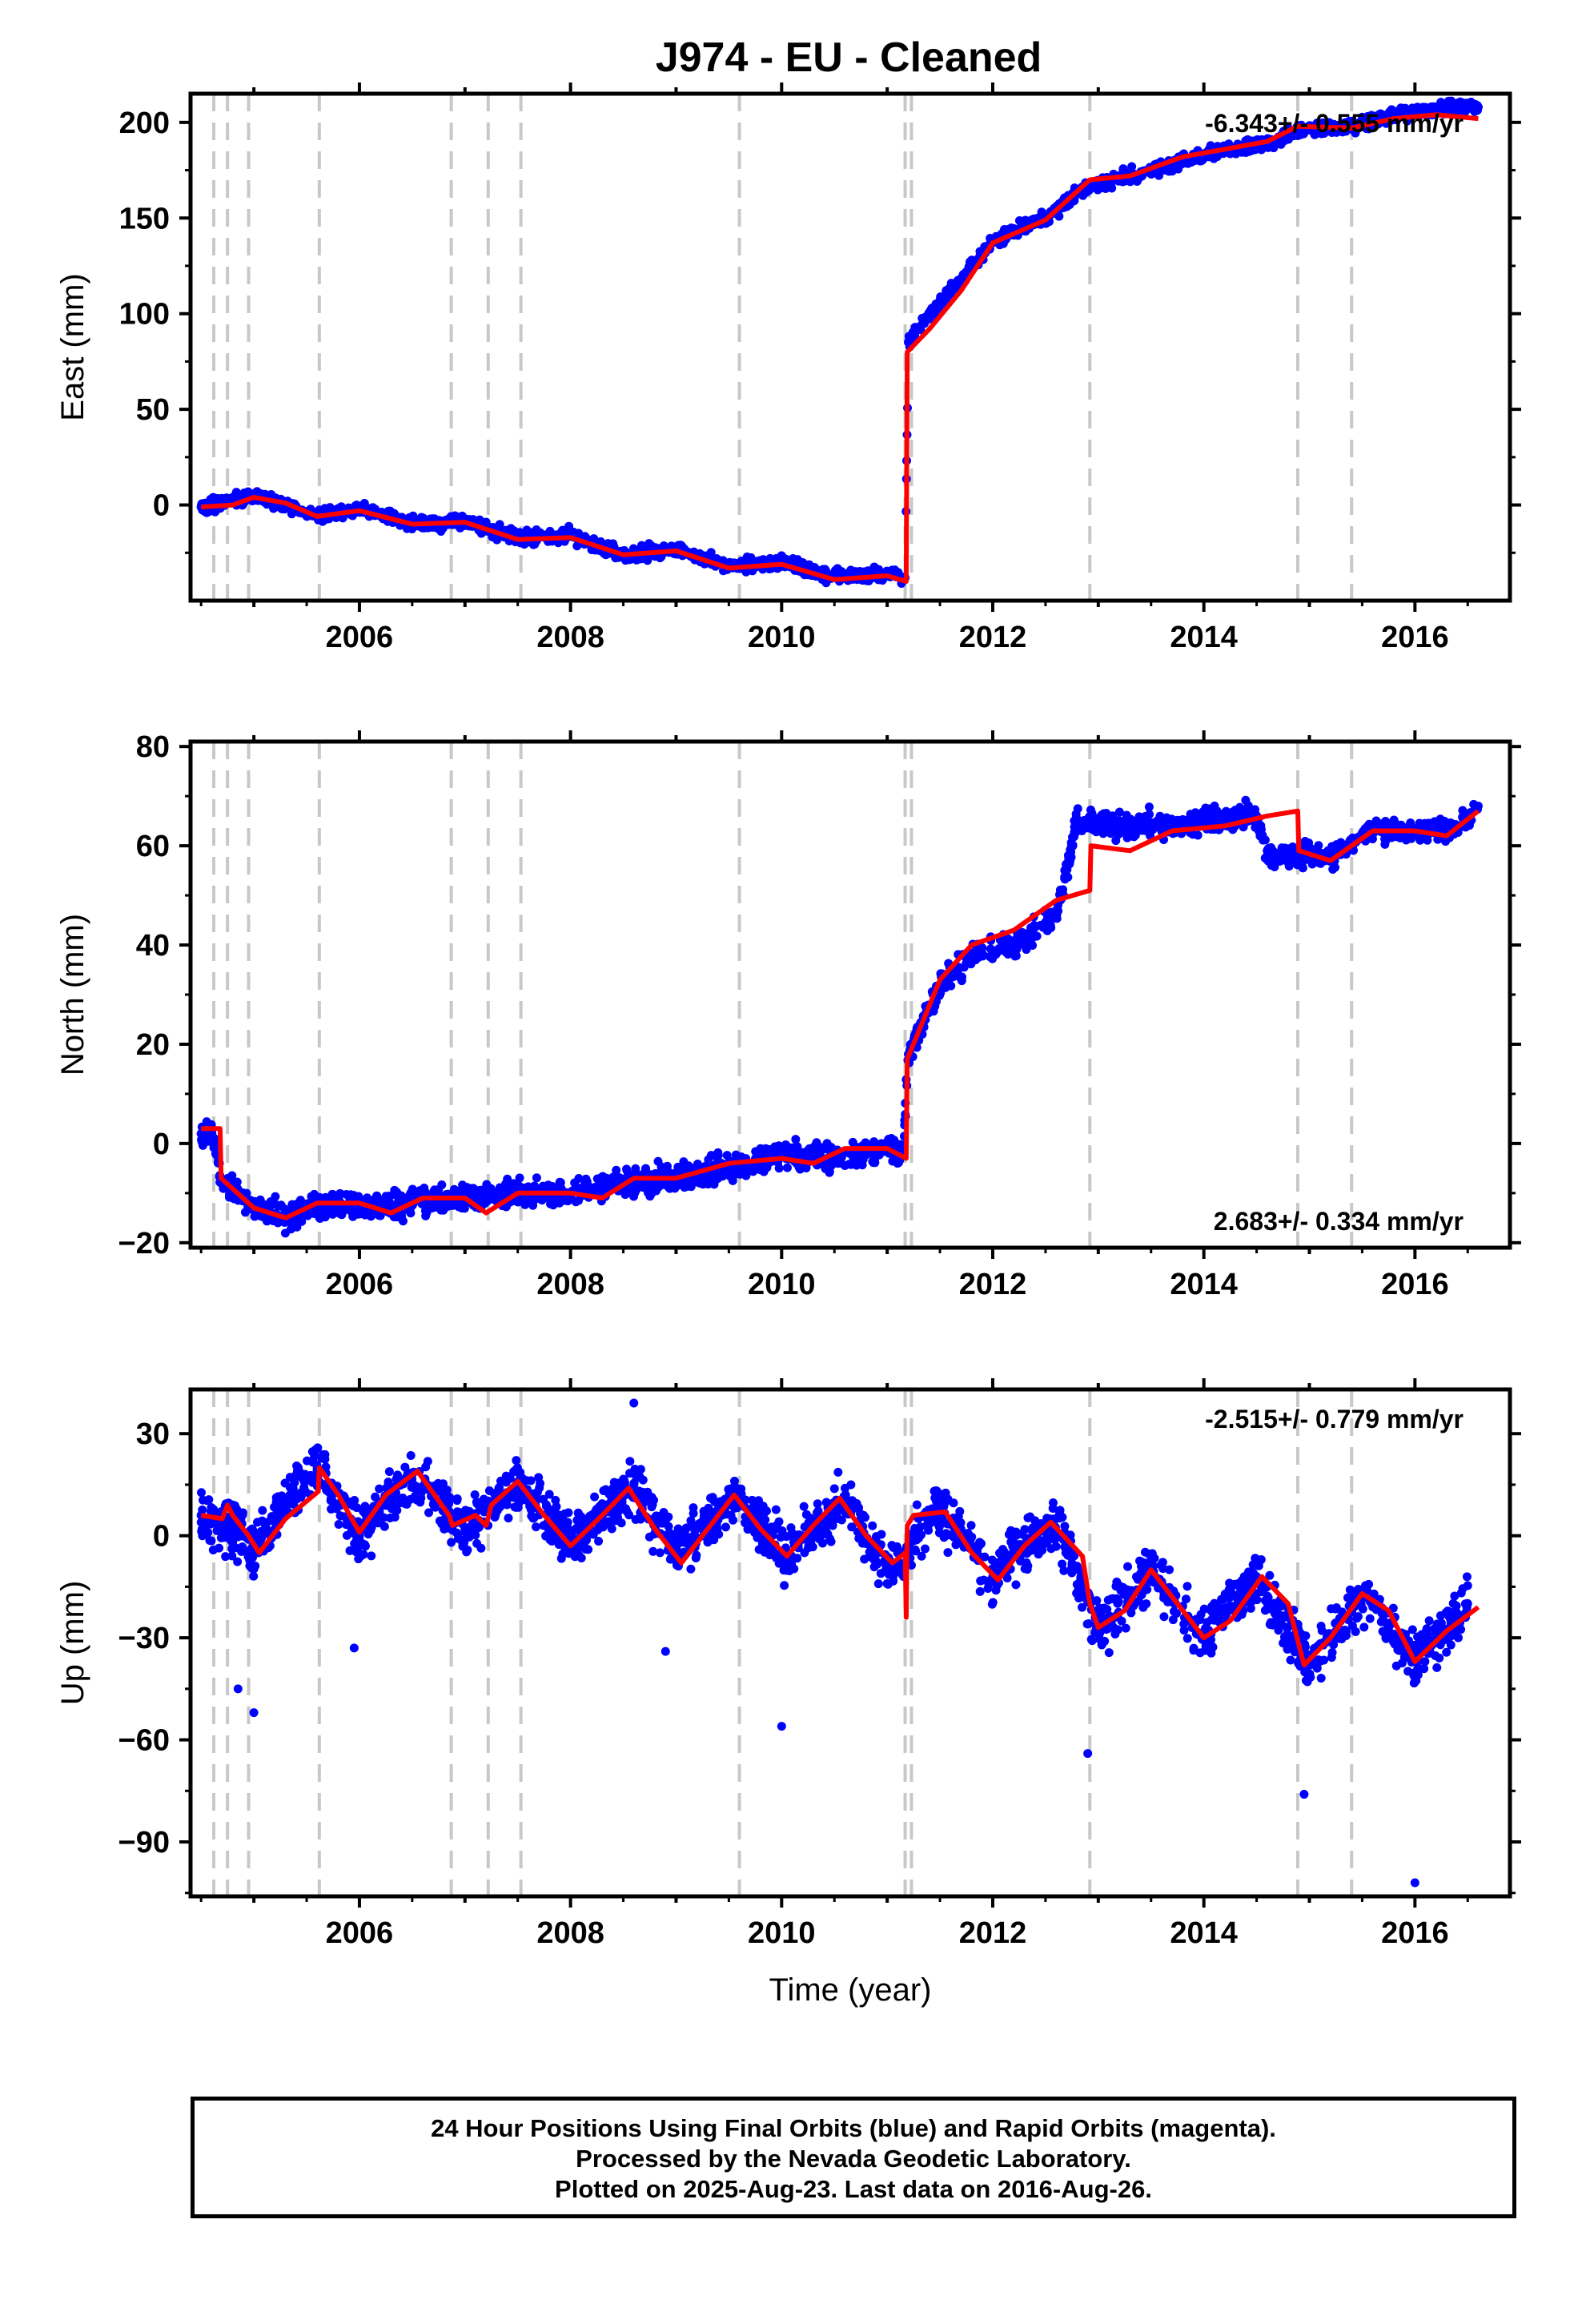 The width and height of the screenshot is (1582, 2324). What do you see at coordinates (153, 846) in the screenshot?
I see `north-ytick-label: 60` at bounding box center [153, 846].